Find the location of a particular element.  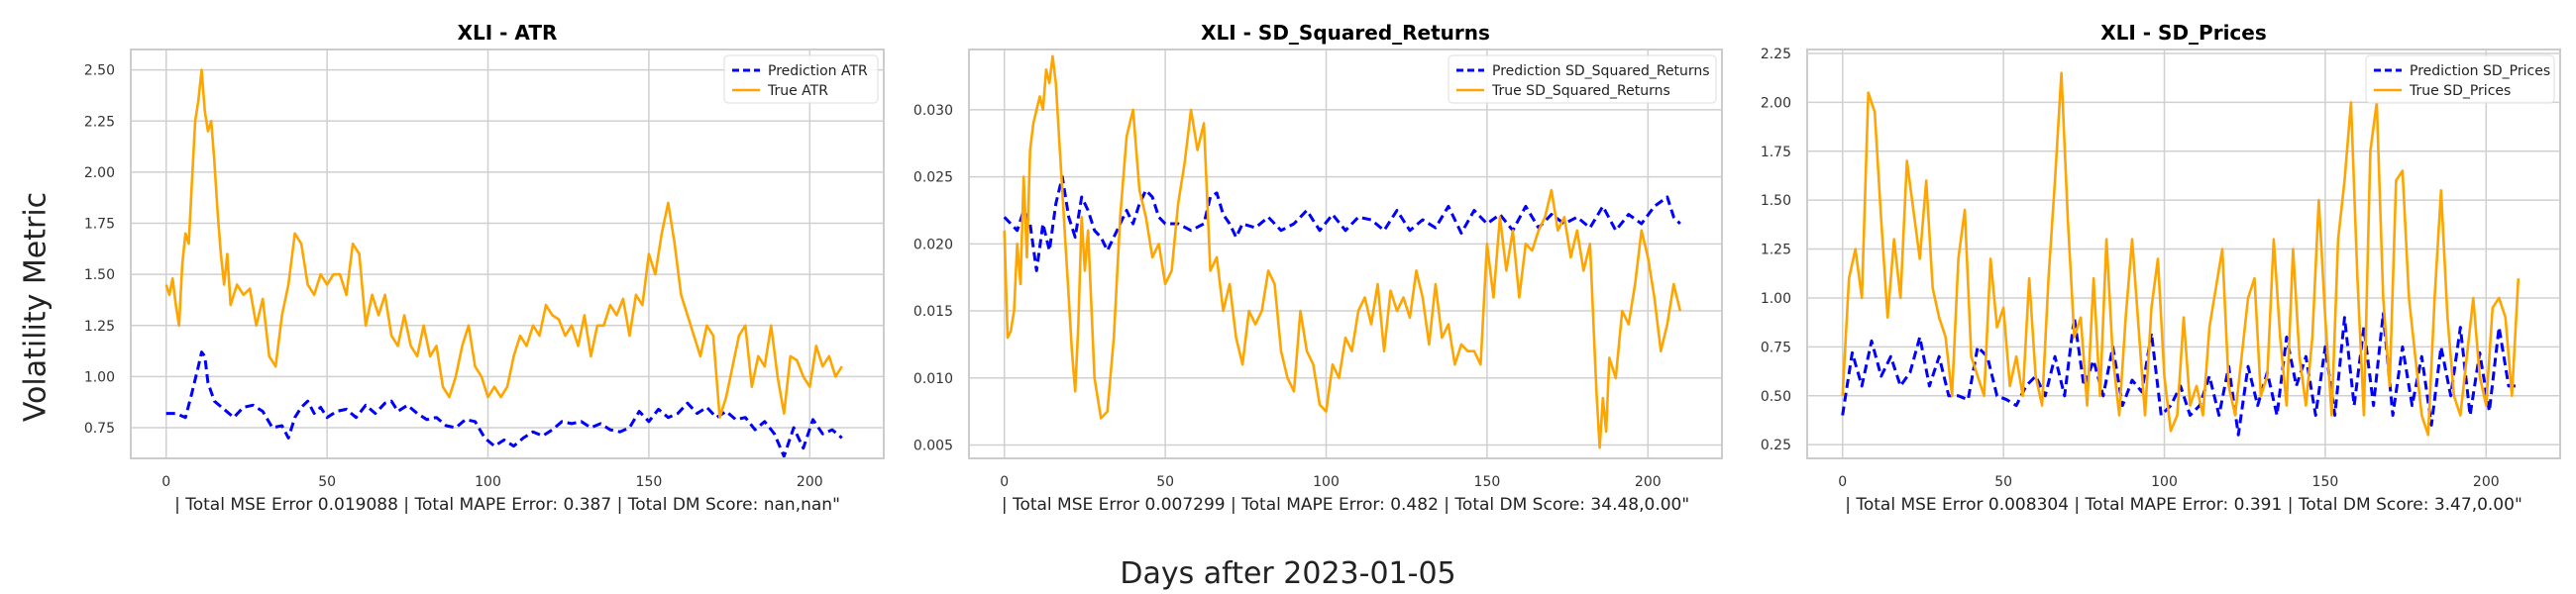

y-tick-label: 0.030 is located at coordinates (933, 111).